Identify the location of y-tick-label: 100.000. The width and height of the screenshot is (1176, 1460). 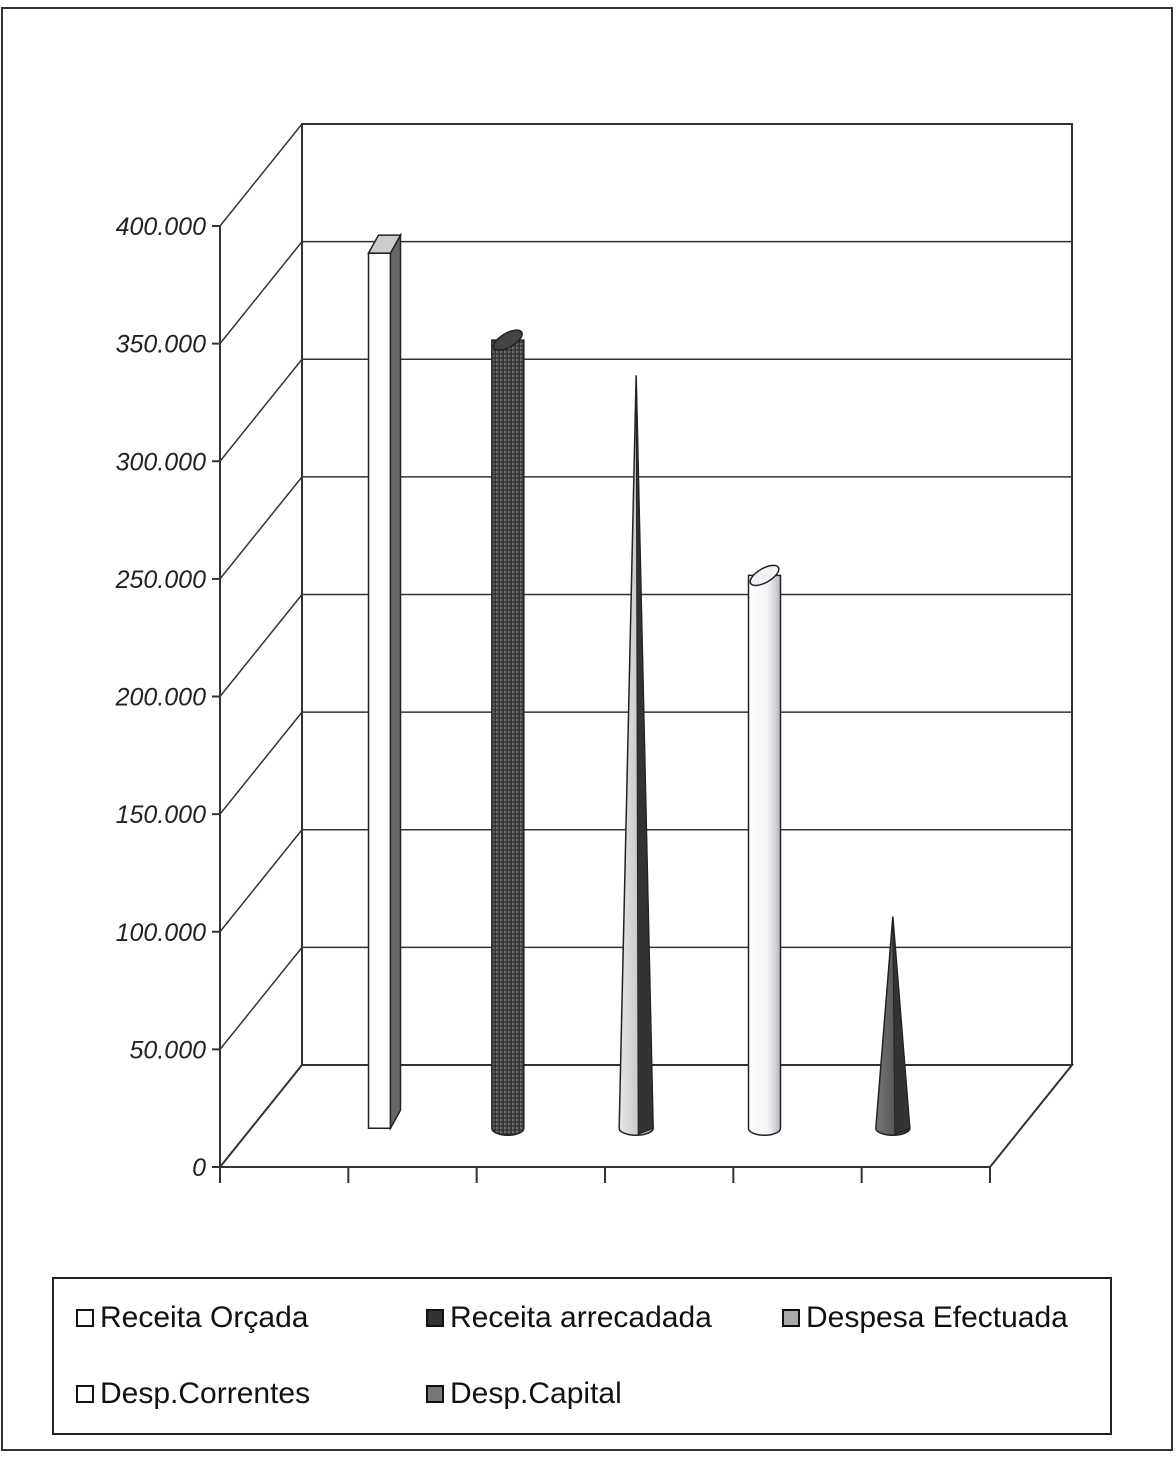
(161, 933).